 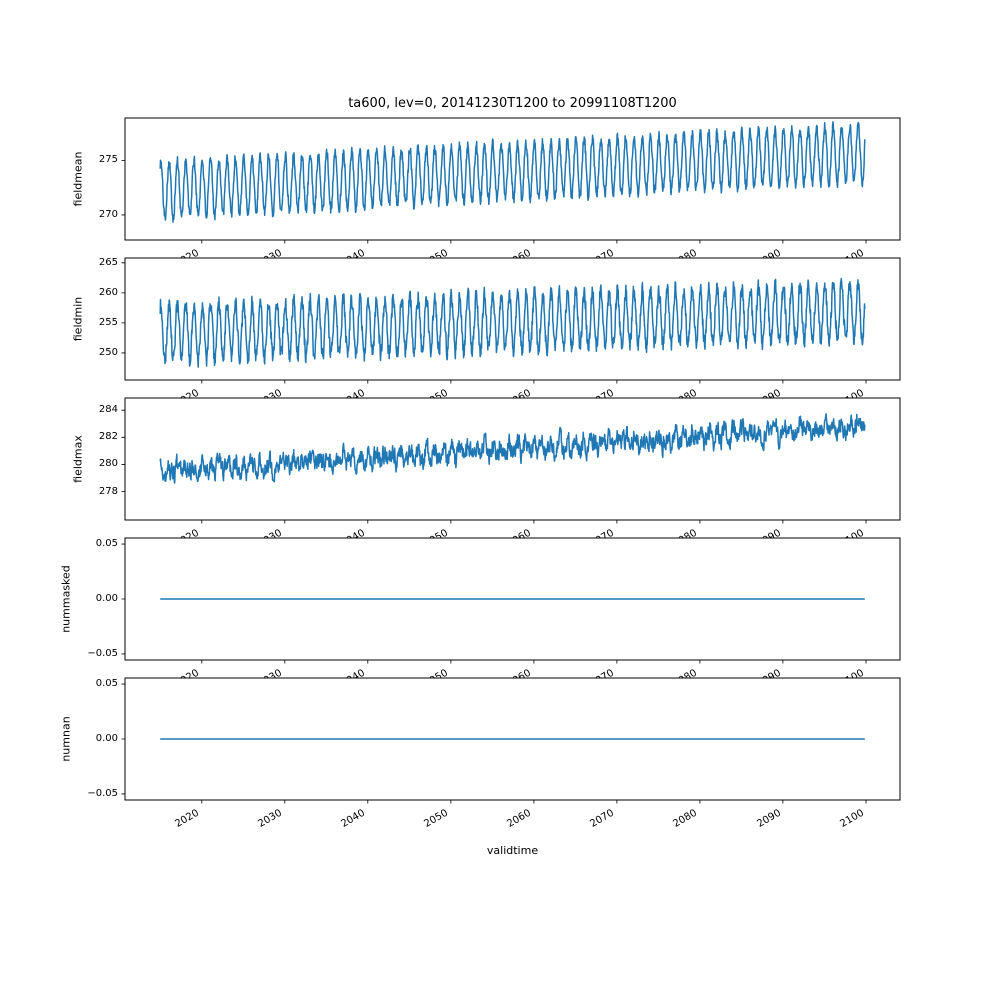 I want to click on y-tick-label: 282, so click(x=108, y=437).